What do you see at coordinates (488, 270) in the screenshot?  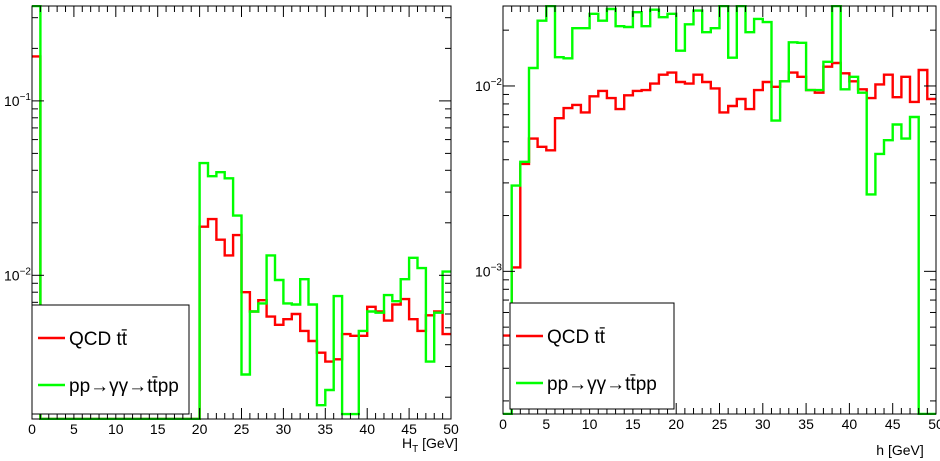 I see `y-tick-label: 10⁻³` at bounding box center [488, 270].